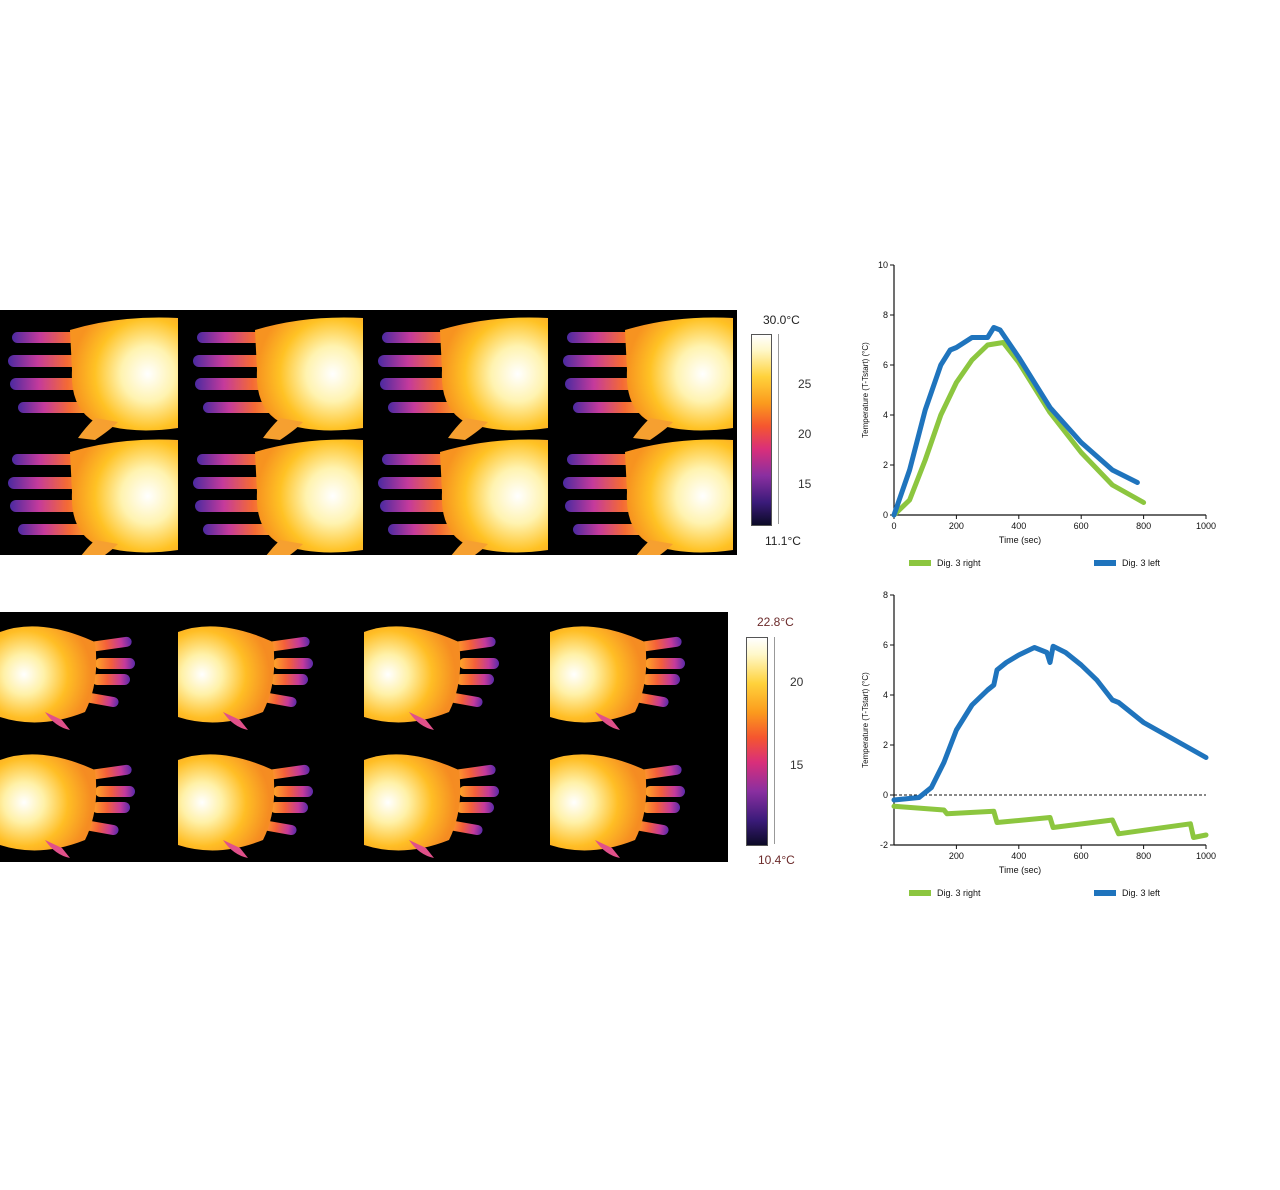 The width and height of the screenshot is (1280, 1190). What do you see at coordinates (797, 765) in the screenshot?
I see `colorbar-bottom-tick: 15` at bounding box center [797, 765].